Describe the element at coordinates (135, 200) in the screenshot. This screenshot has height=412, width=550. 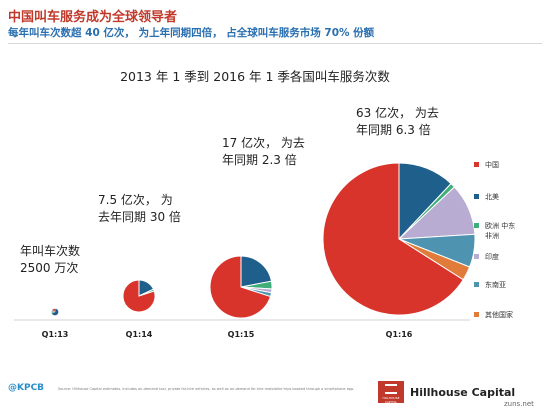
I see `annotation-line: 7.5 亿次， 为` at that location.